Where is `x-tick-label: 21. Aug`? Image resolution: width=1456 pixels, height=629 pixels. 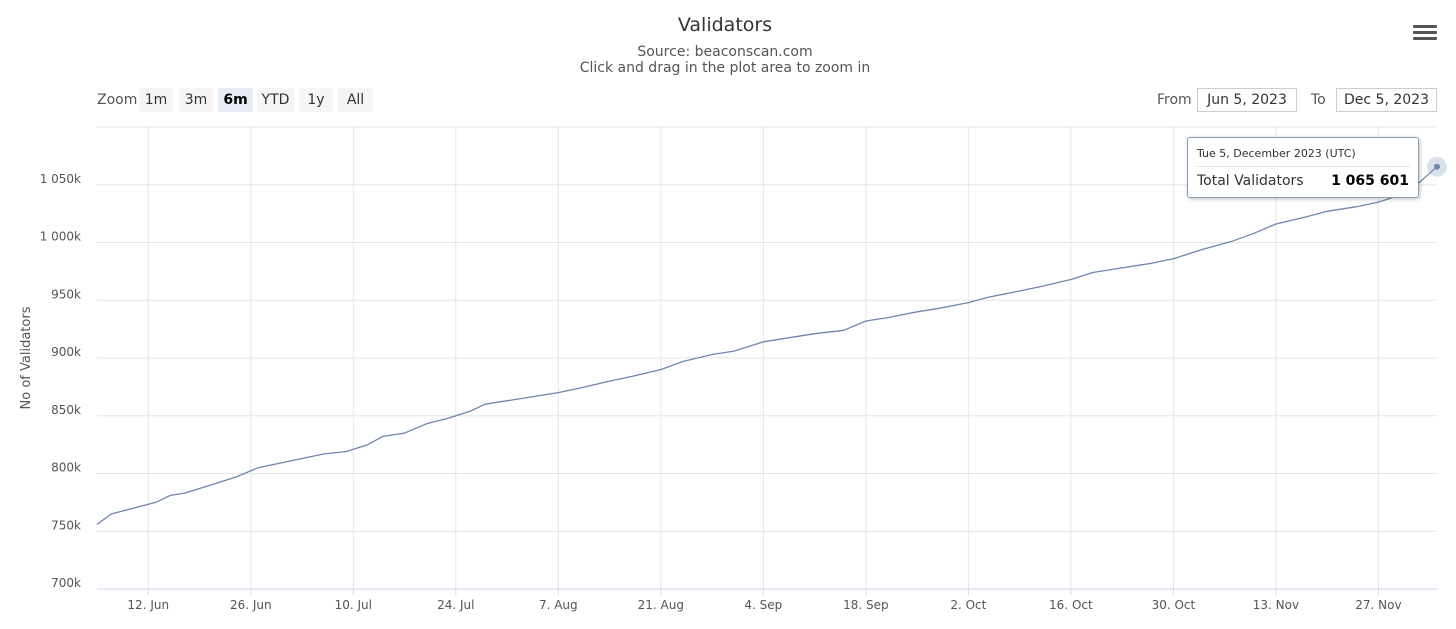
x-tick-label: 21. Aug is located at coordinates (661, 605).